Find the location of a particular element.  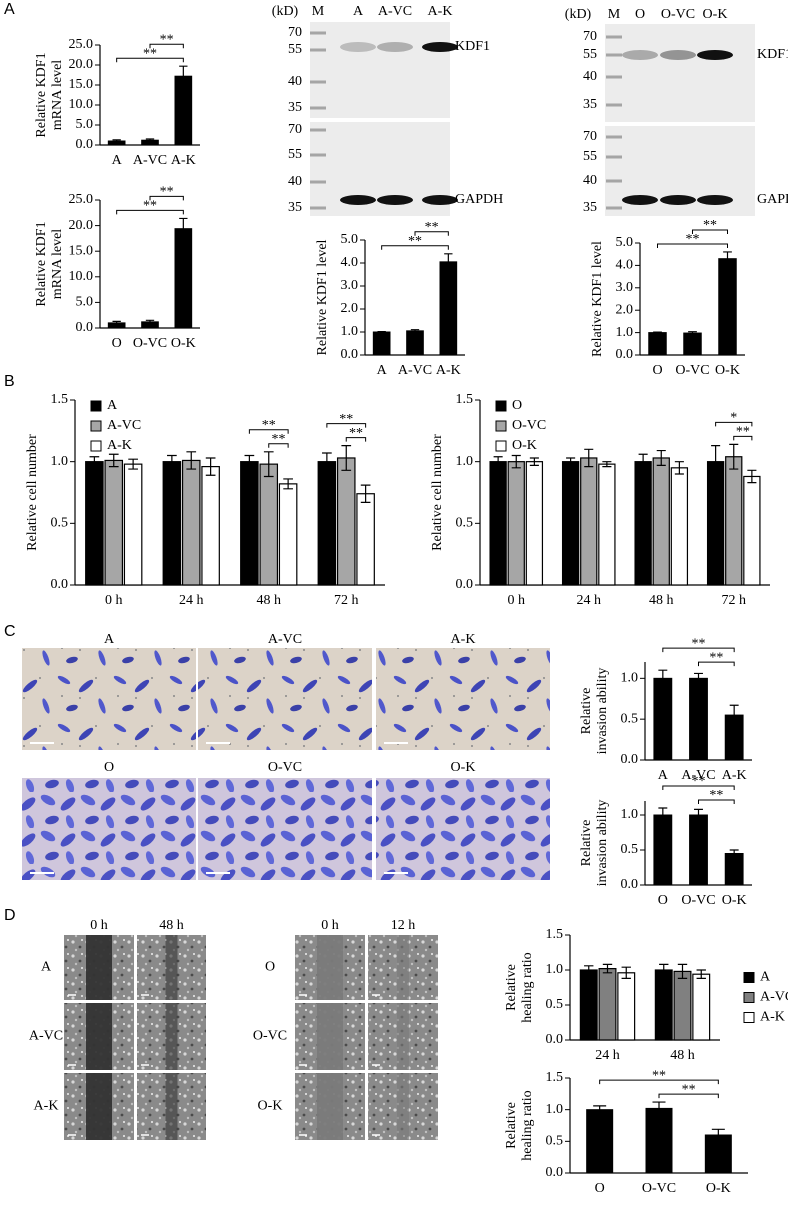

legend-label: O-VC is located at coordinates (529, 425).